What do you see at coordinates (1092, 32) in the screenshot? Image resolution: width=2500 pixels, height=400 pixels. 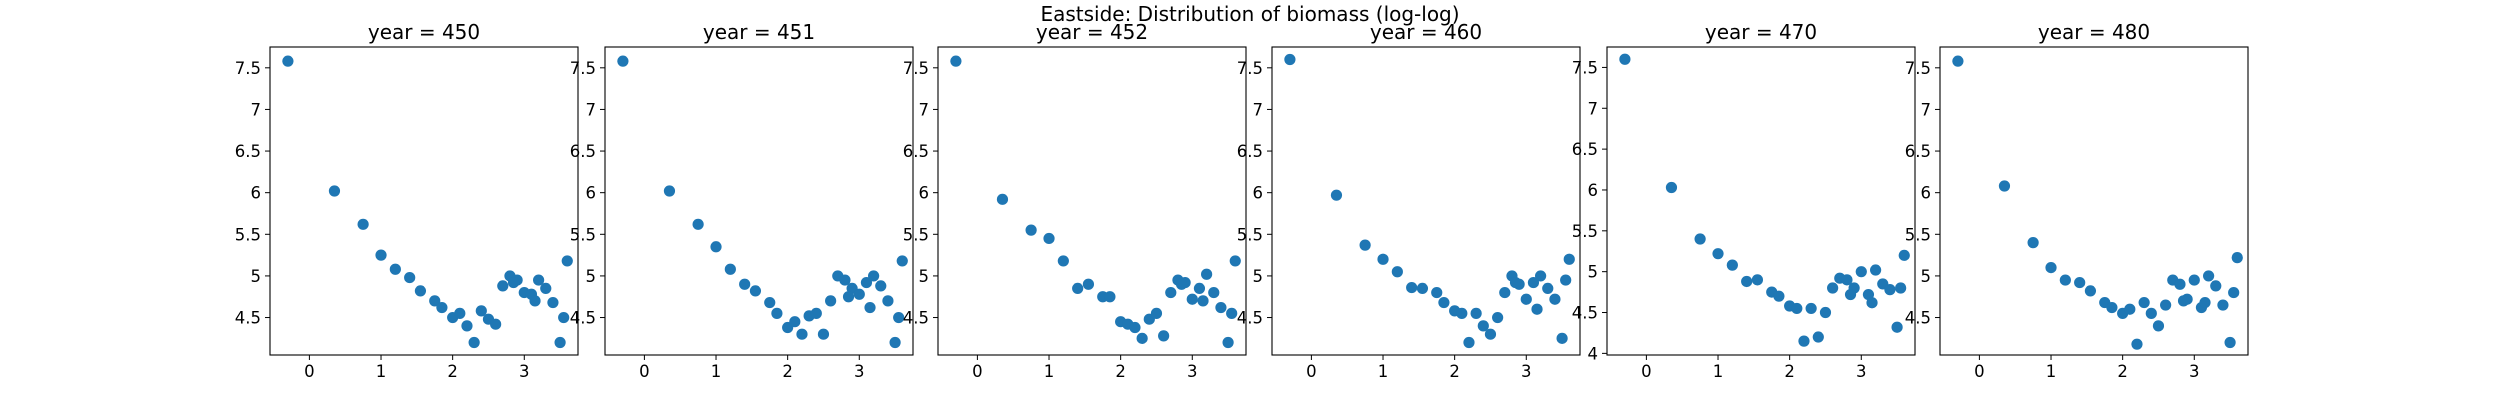 I see `panel-title: year = 452` at bounding box center [1092, 32].